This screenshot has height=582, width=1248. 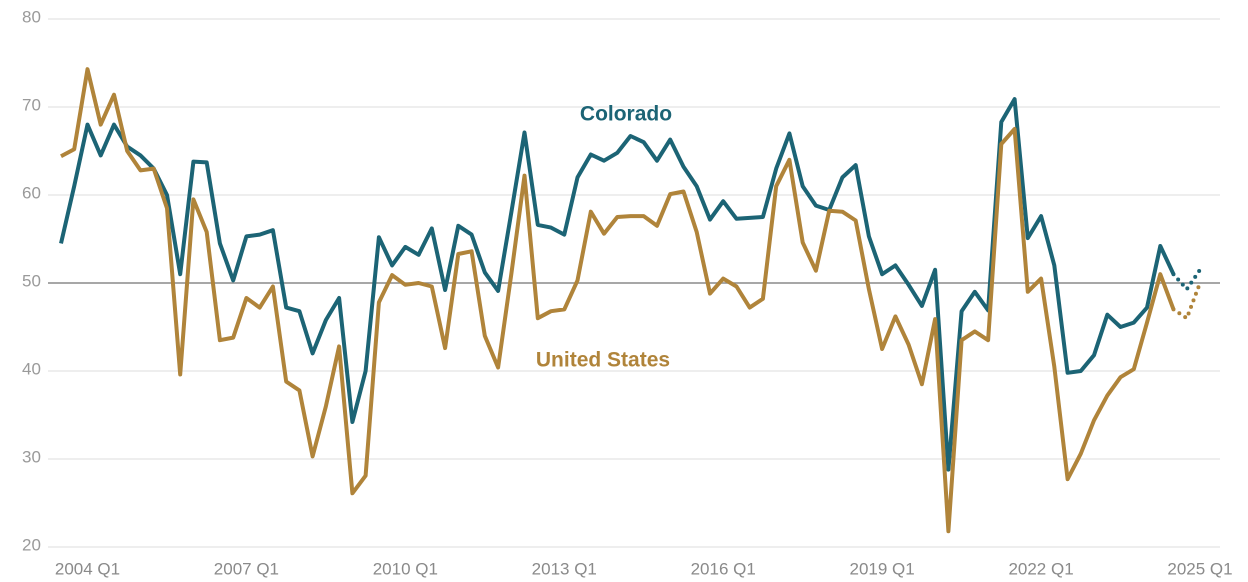 I want to click on y-tick-label: 20, so click(x=31, y=544).